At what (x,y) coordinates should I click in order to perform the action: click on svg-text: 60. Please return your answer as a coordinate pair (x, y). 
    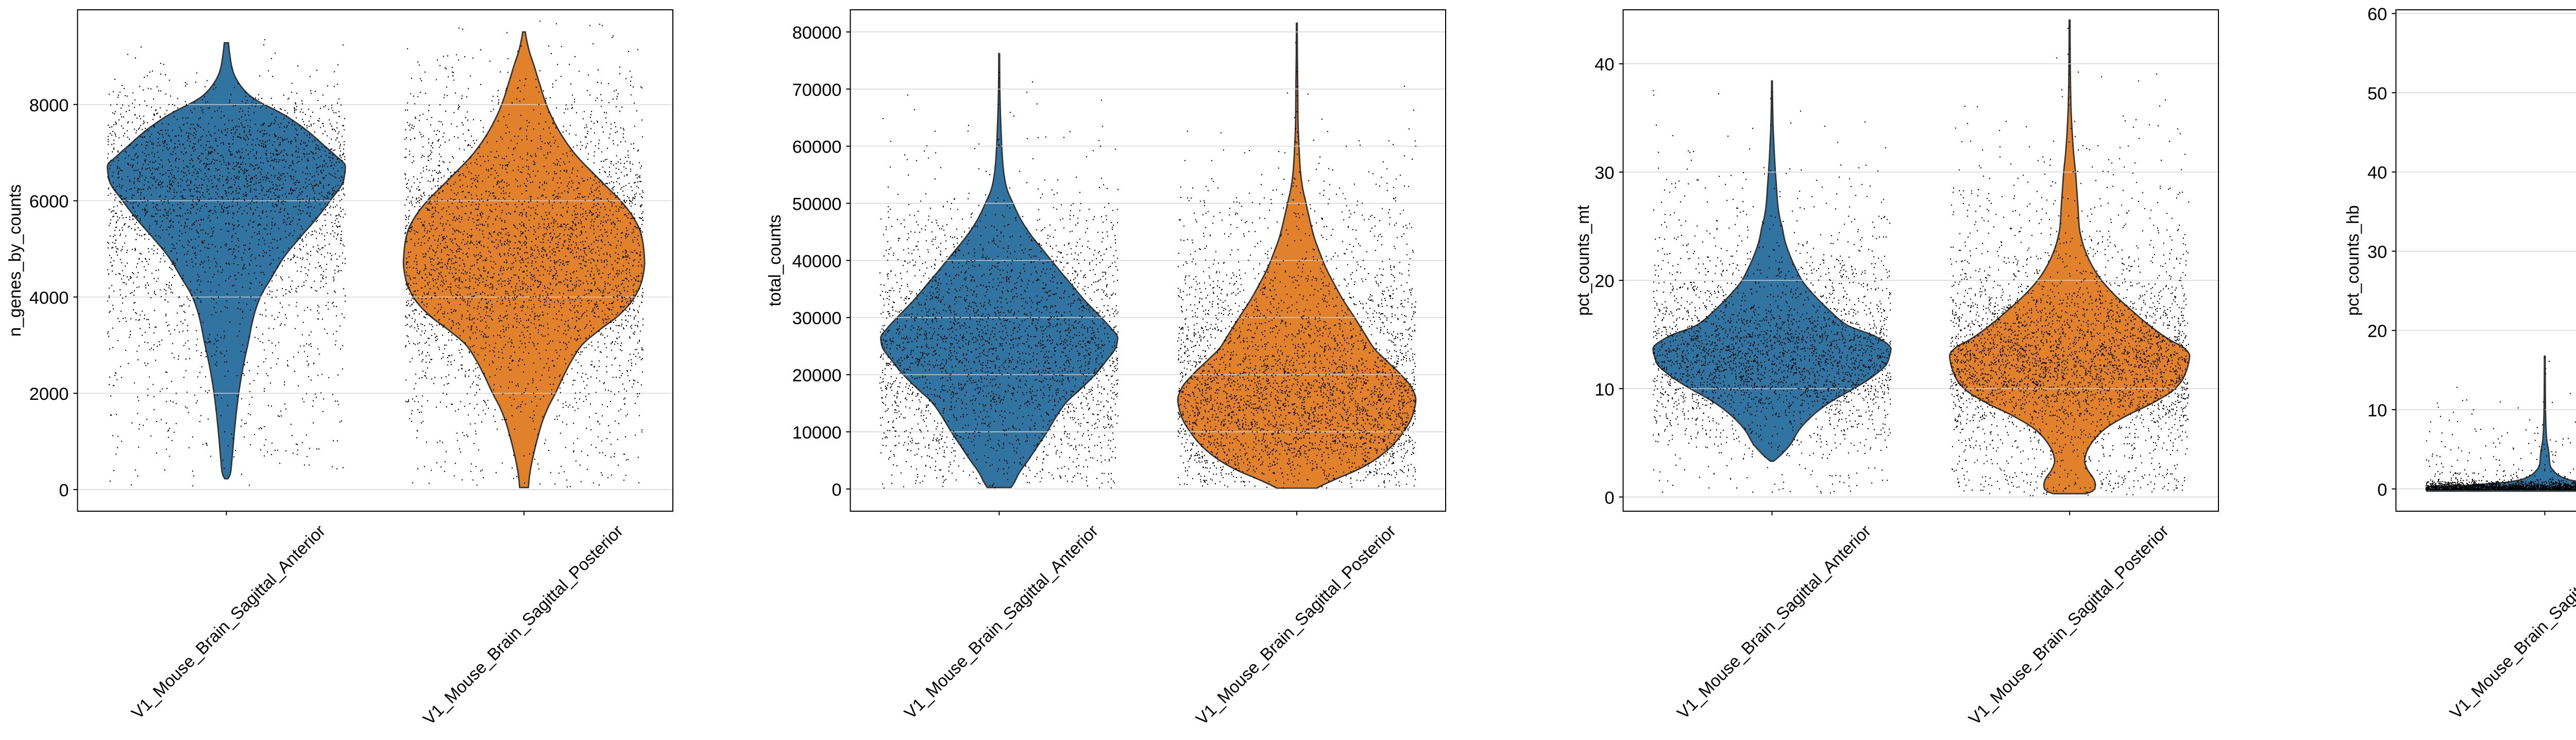
    Looking at the image, I should click on (2377, 14).